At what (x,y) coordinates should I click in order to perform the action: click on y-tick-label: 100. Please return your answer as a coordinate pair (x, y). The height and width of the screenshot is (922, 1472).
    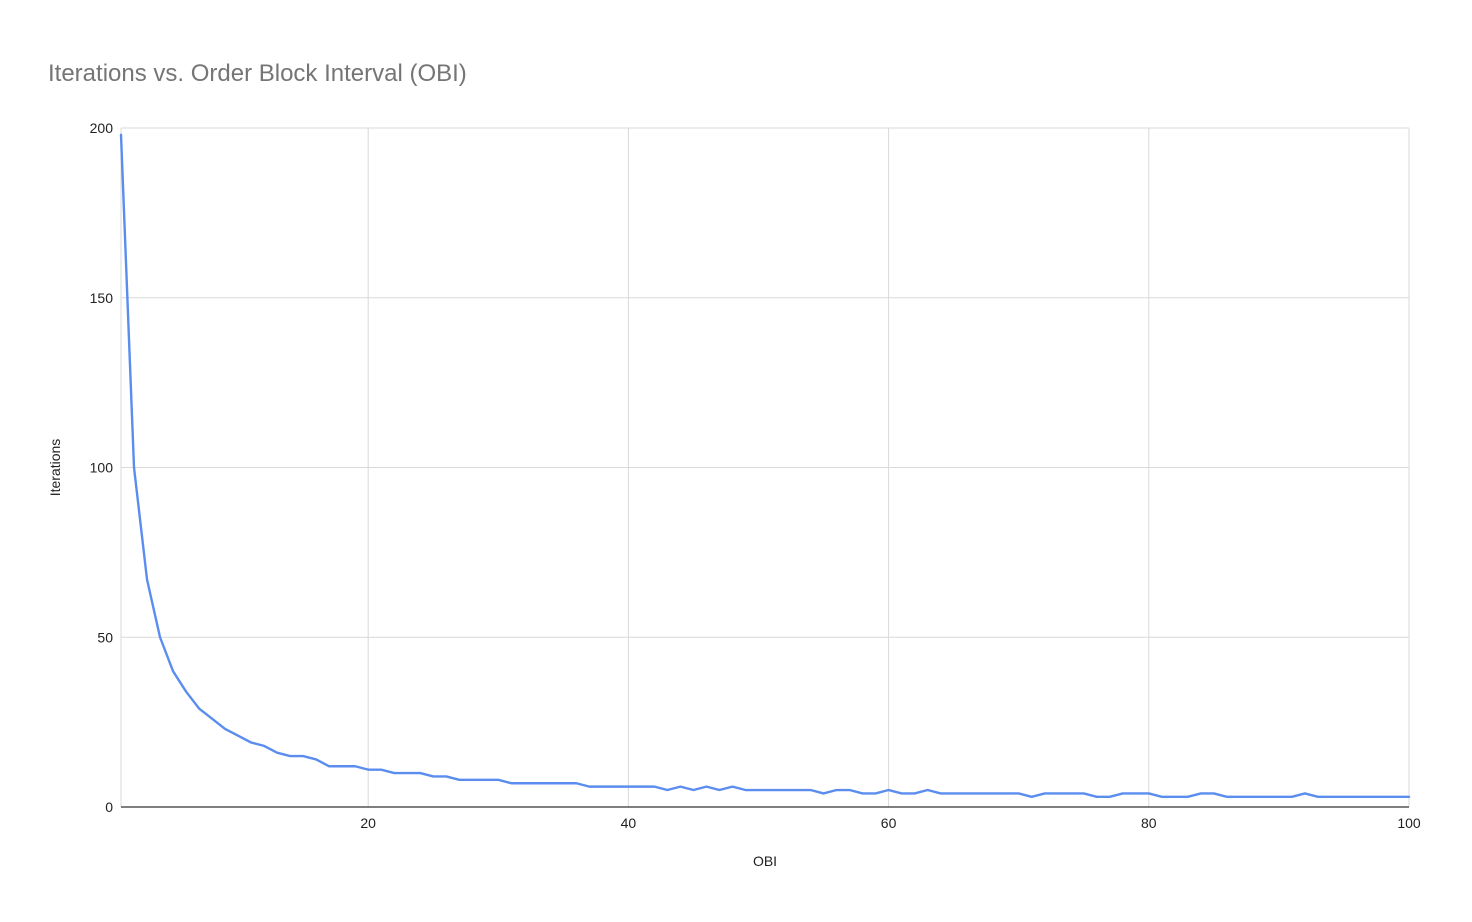
    Looking at the image, I should click on (102, 468).